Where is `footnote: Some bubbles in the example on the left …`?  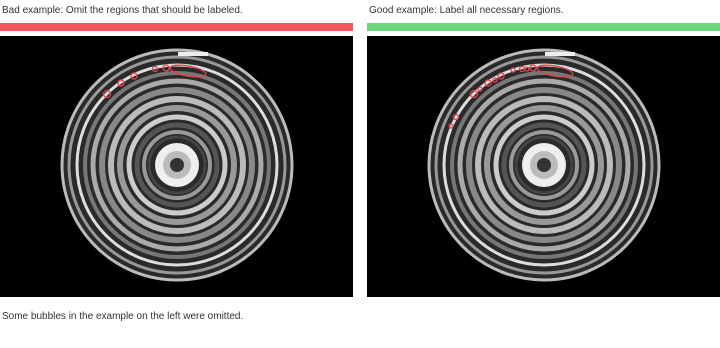 footnote: Some bubbles in the example on the left … is located at coordinates (123, 316).